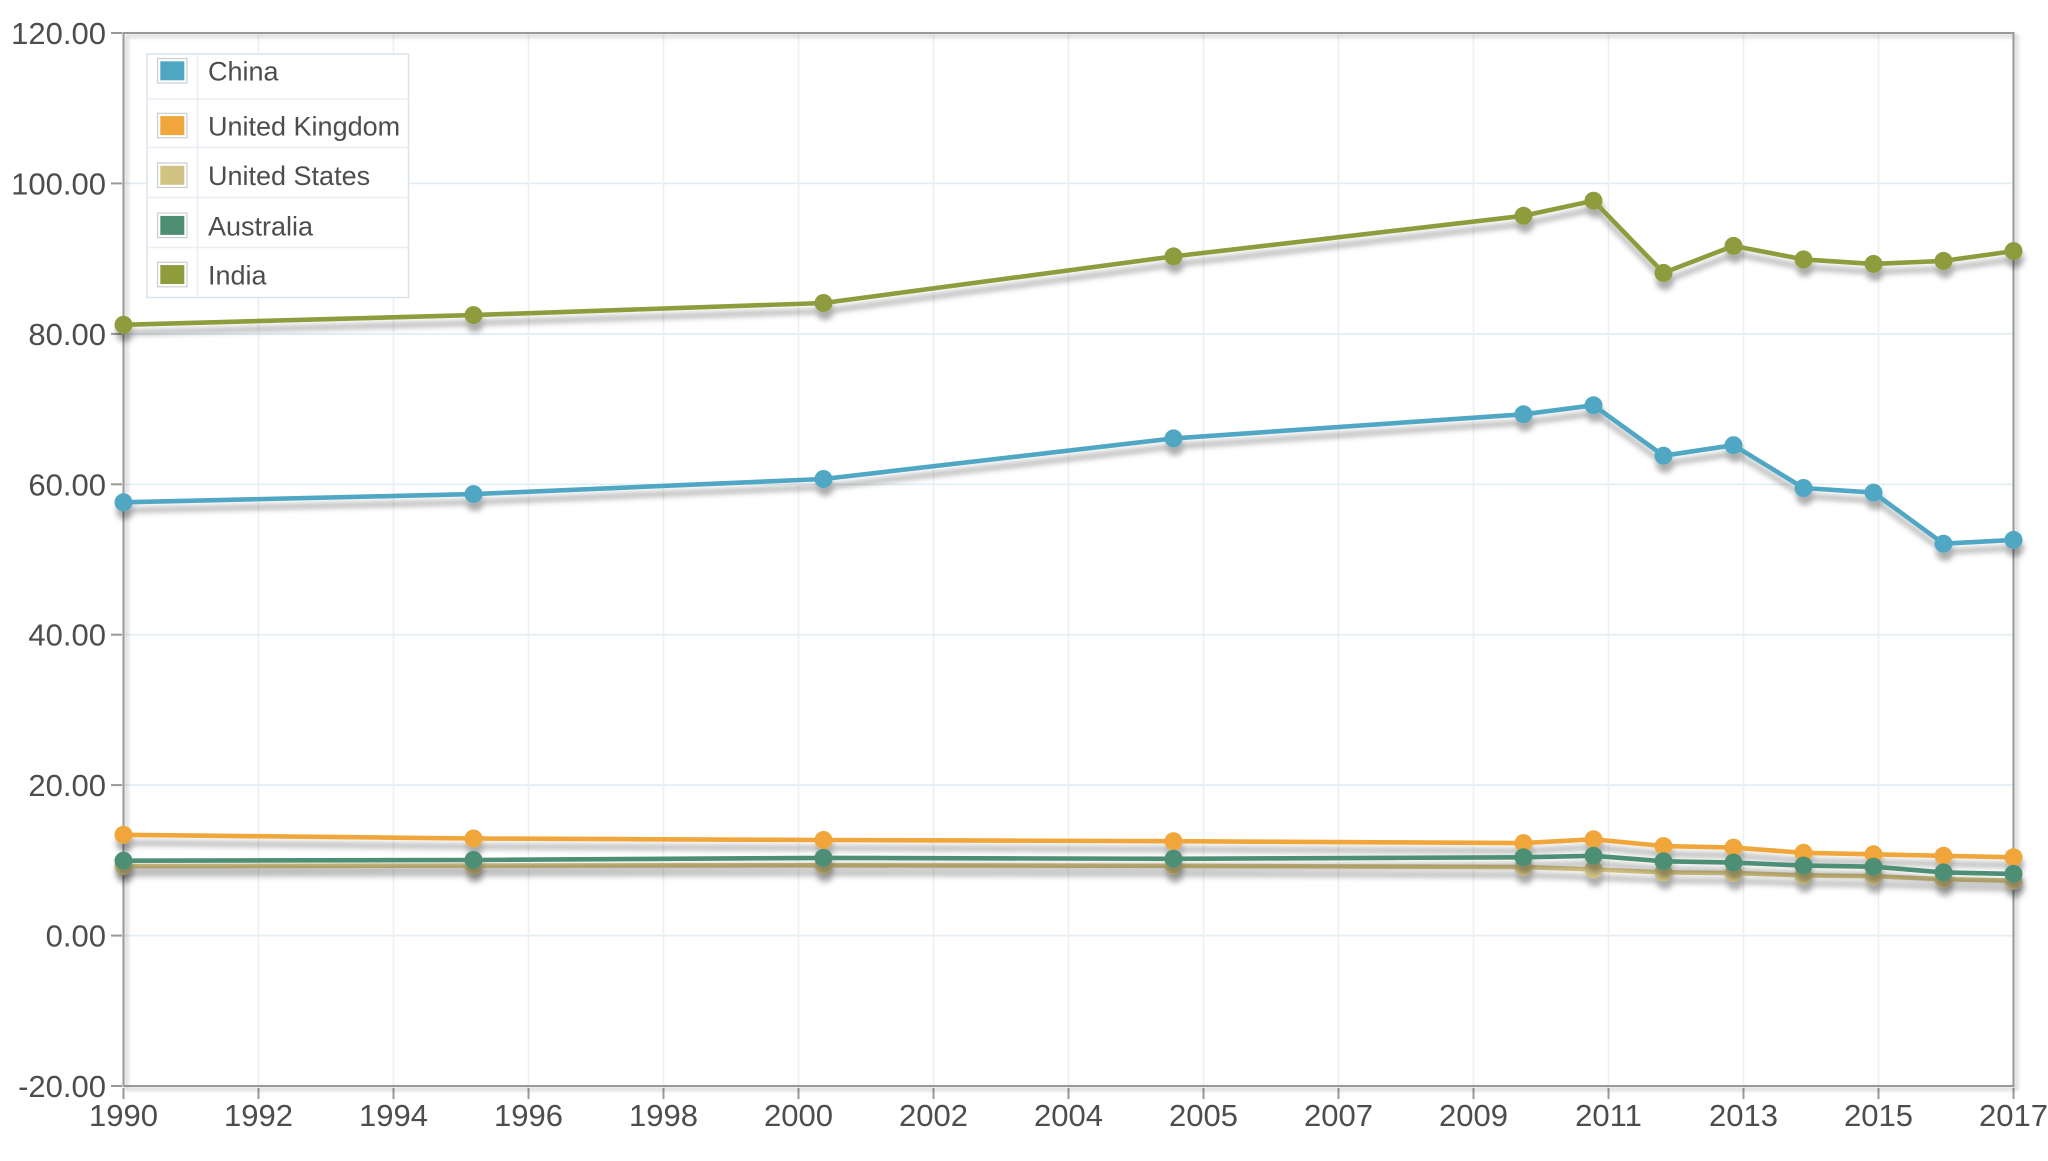  I want to click on svg-text: 2017, so click(2013, 1115).